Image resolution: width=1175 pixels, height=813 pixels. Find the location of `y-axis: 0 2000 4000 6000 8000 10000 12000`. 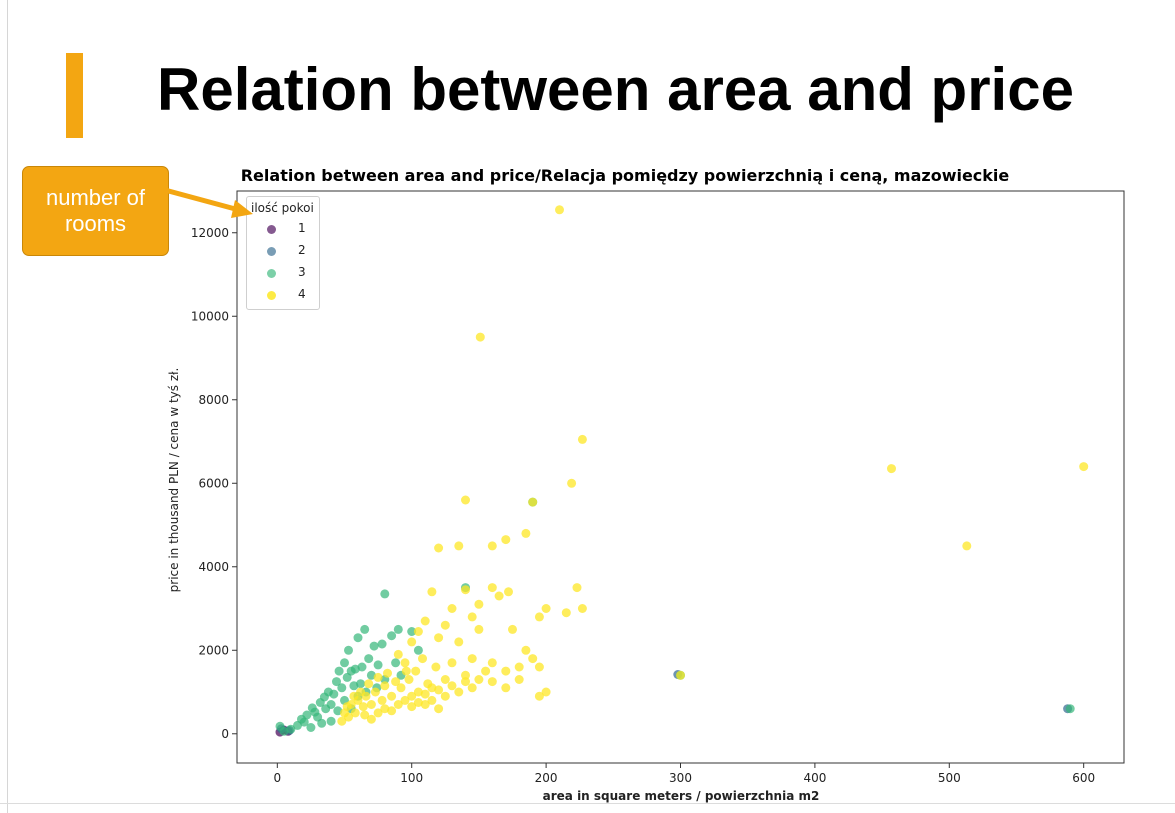

y-axis: 0 2000 4000 6000 8000 10000 12000 is located at coordinates (214, 483).